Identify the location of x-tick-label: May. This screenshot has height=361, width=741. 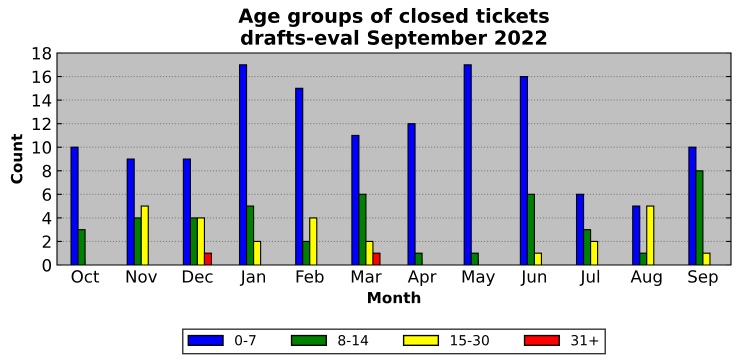
(478, 278).